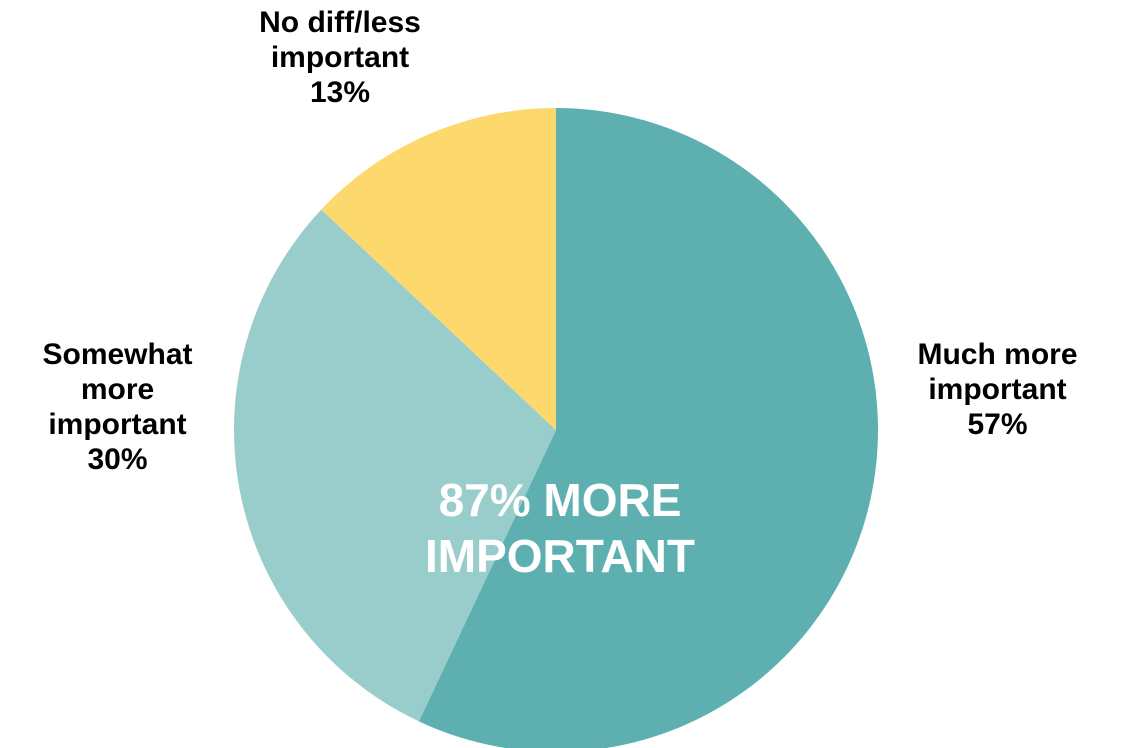 Image resolution: width=1125 pixels, height=748 pixels. I want to click on data-label-somewhat: Somewhat more important 30%, so click(117, 407).